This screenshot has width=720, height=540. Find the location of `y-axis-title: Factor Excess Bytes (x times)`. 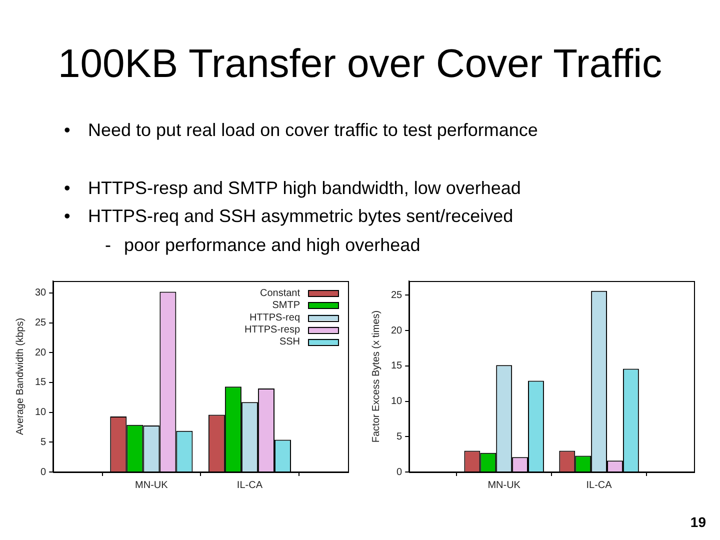

y-axis-title: Factor Excess Bytes (x times) is located at coordinates (376, 376).